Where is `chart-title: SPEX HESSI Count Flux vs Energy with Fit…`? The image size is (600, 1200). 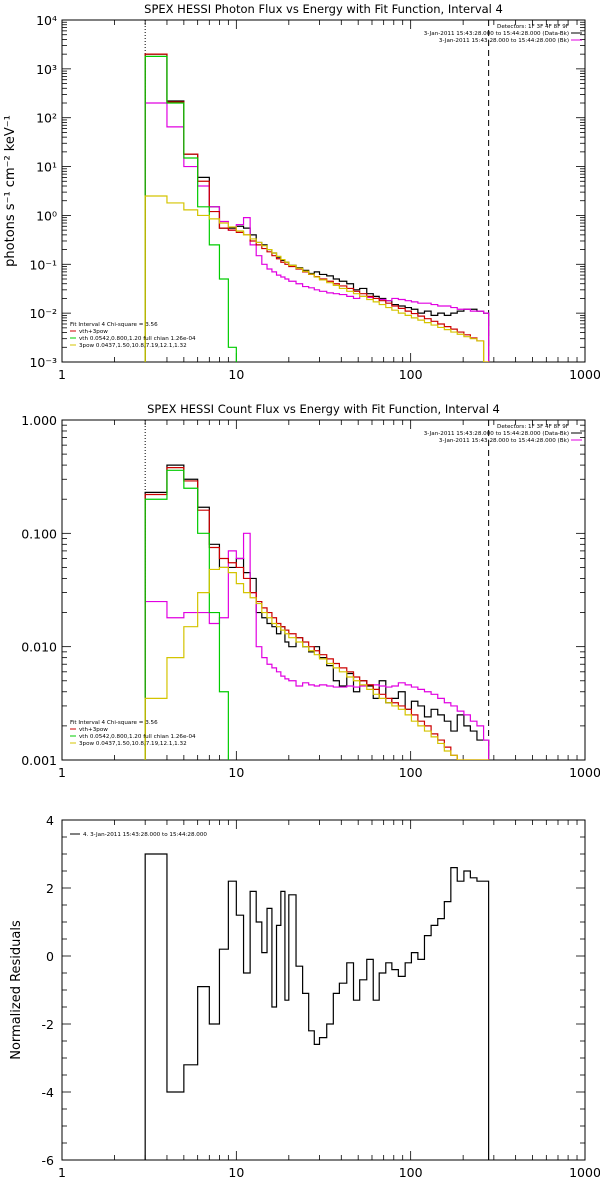
chart-title: SPEX HESSI Count Flux vs Energy with Fit… is located at coordinates (323, 409).